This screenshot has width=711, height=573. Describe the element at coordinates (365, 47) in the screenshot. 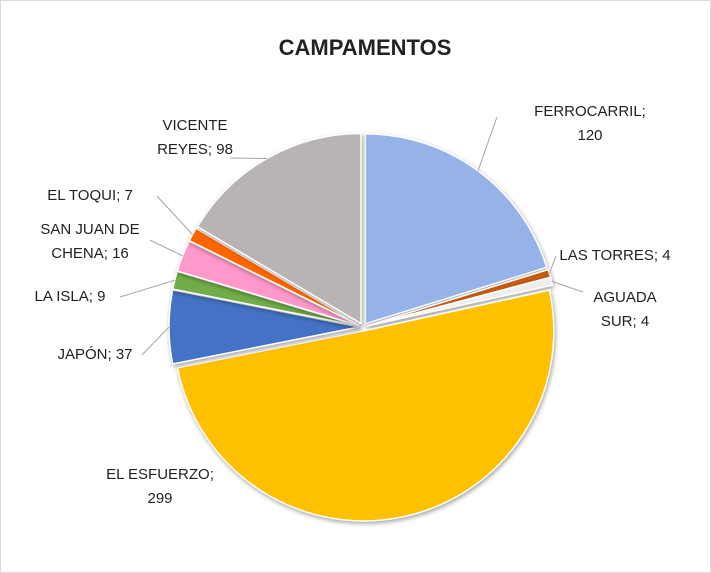

I see `chart-title: CAMPAMENTOS` at that location.